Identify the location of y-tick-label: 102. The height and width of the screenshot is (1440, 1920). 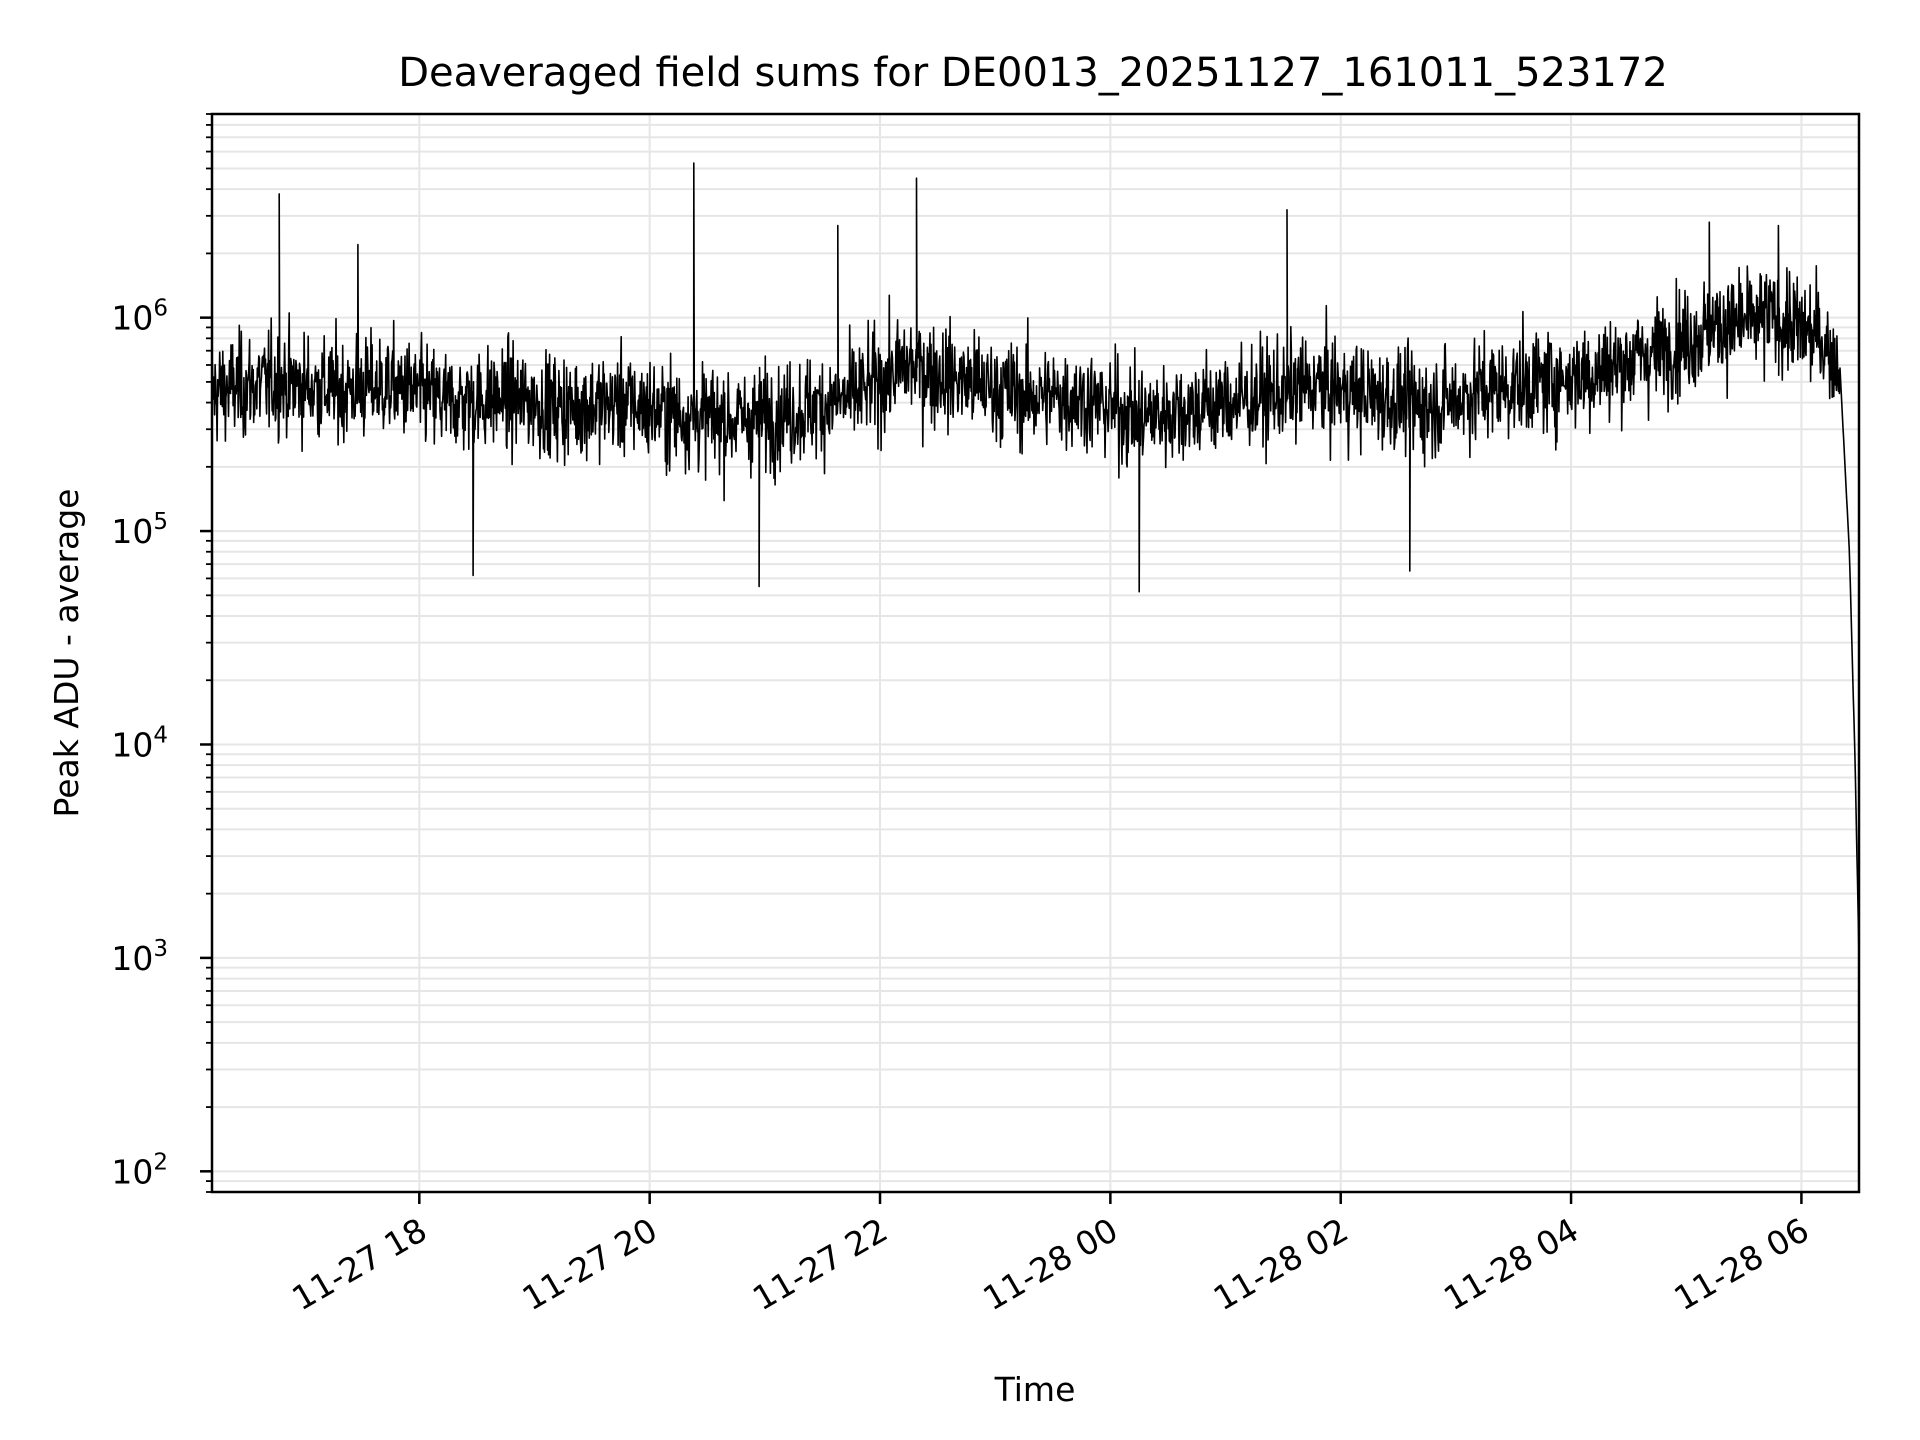
(139, 1170).